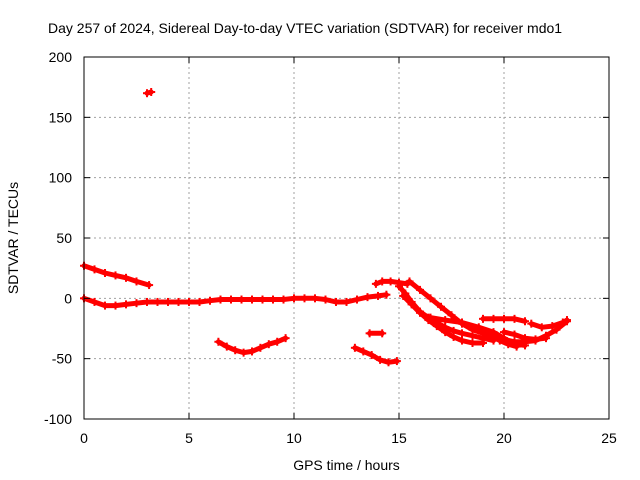  Describe the element at coordinates (13, 238) in the screenshot. I see `y-axis-label: SDTVAR / TECUs` at that location.